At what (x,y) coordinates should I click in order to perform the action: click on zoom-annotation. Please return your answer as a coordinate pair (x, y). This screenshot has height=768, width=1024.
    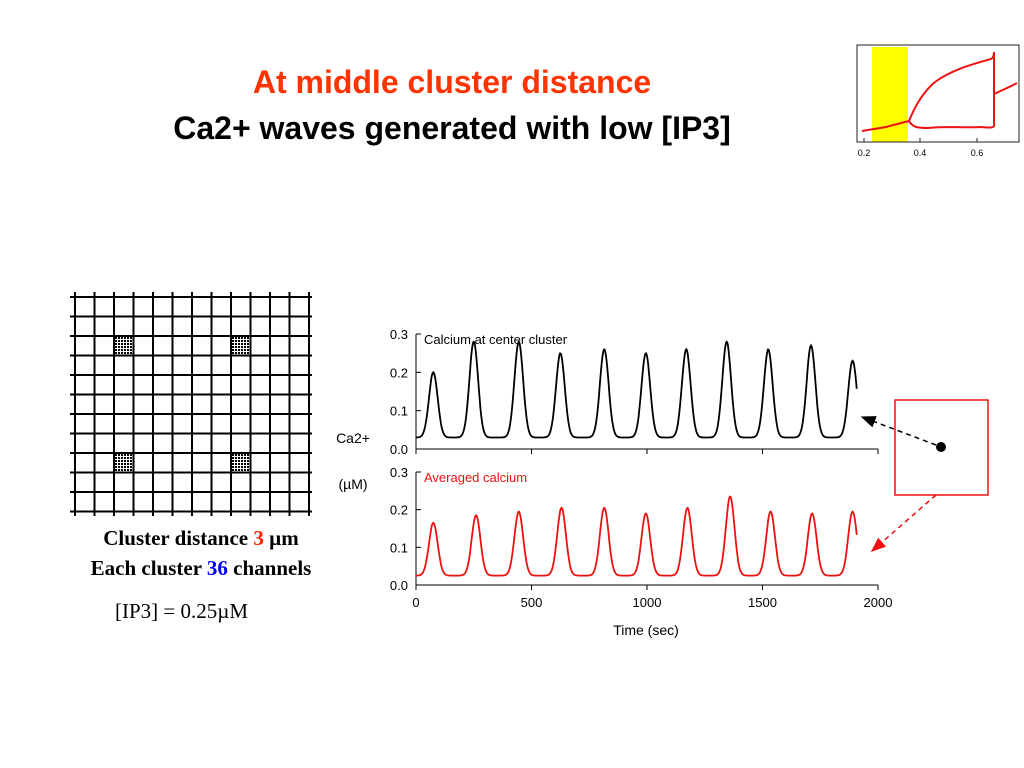
    Looking at the image, I should click on (924, 475).